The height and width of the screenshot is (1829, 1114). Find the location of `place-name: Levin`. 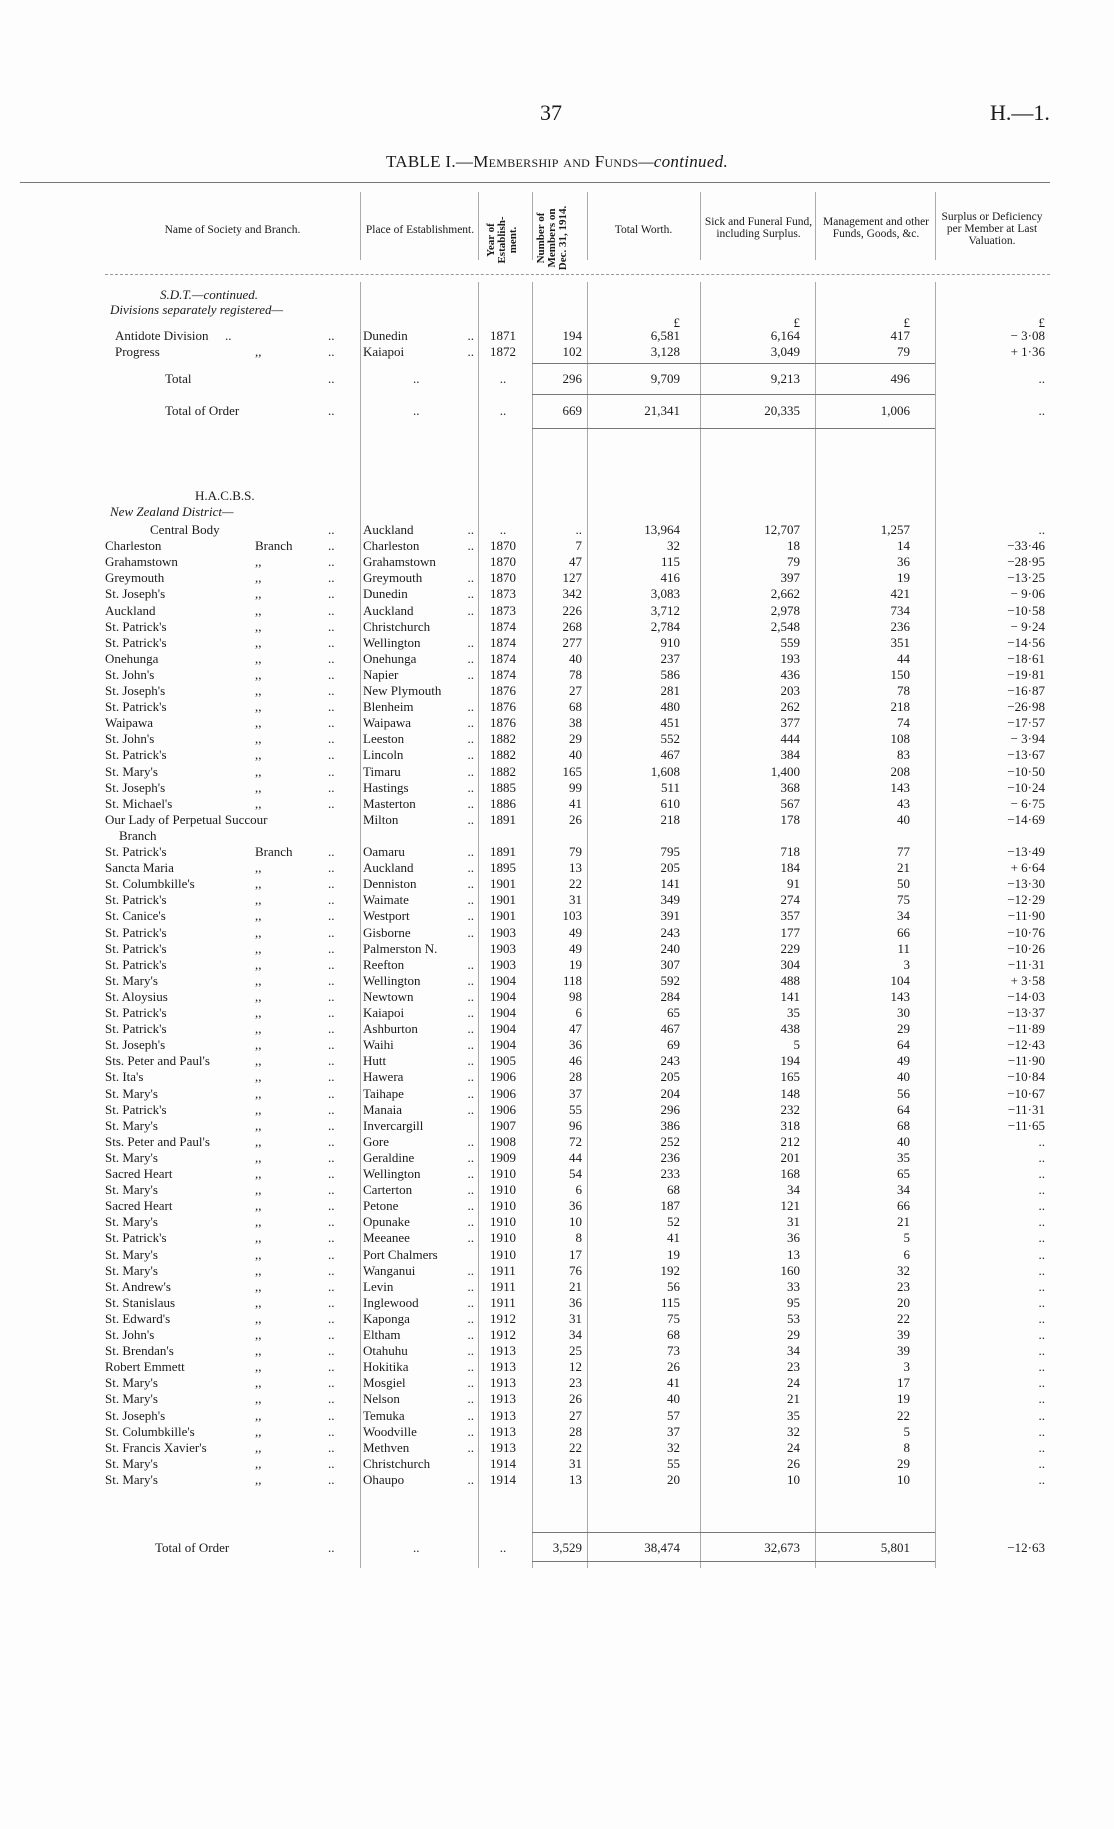

place-name: Levin is located at coordinates (378, 1286).